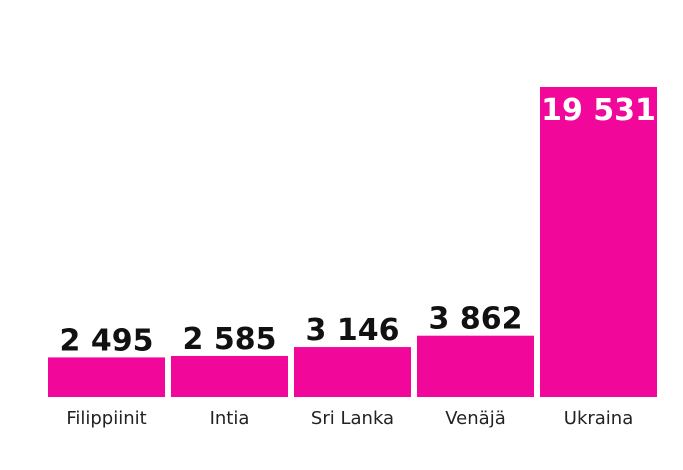  I want to click on bar-filippiinit, so click(106, 377).